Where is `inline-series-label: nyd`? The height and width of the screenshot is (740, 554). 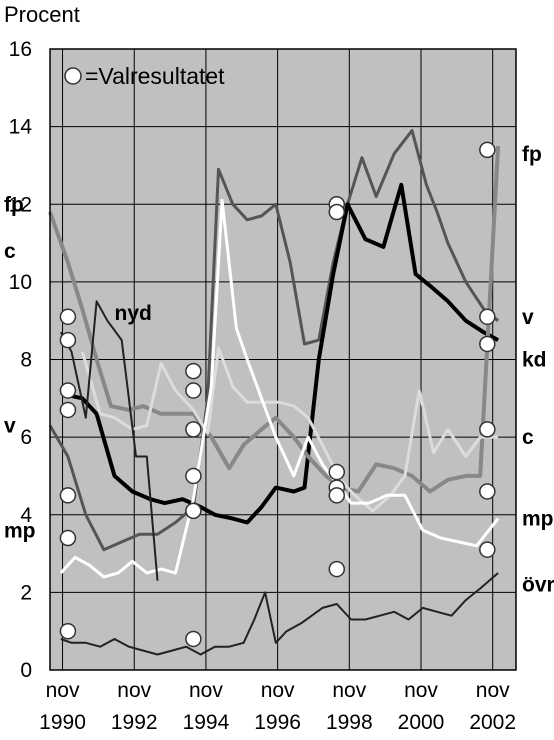
inline-series-label: nyd is located at coordinates (133, 313).